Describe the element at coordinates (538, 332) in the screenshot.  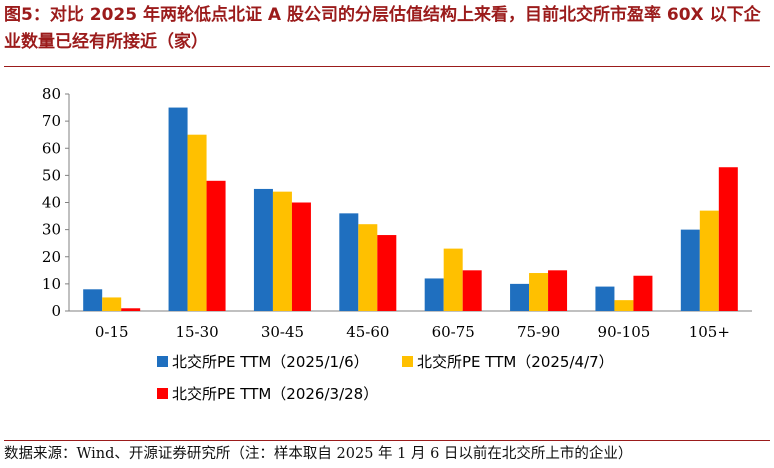
I see `x-tick-label: 75-90` at that location.